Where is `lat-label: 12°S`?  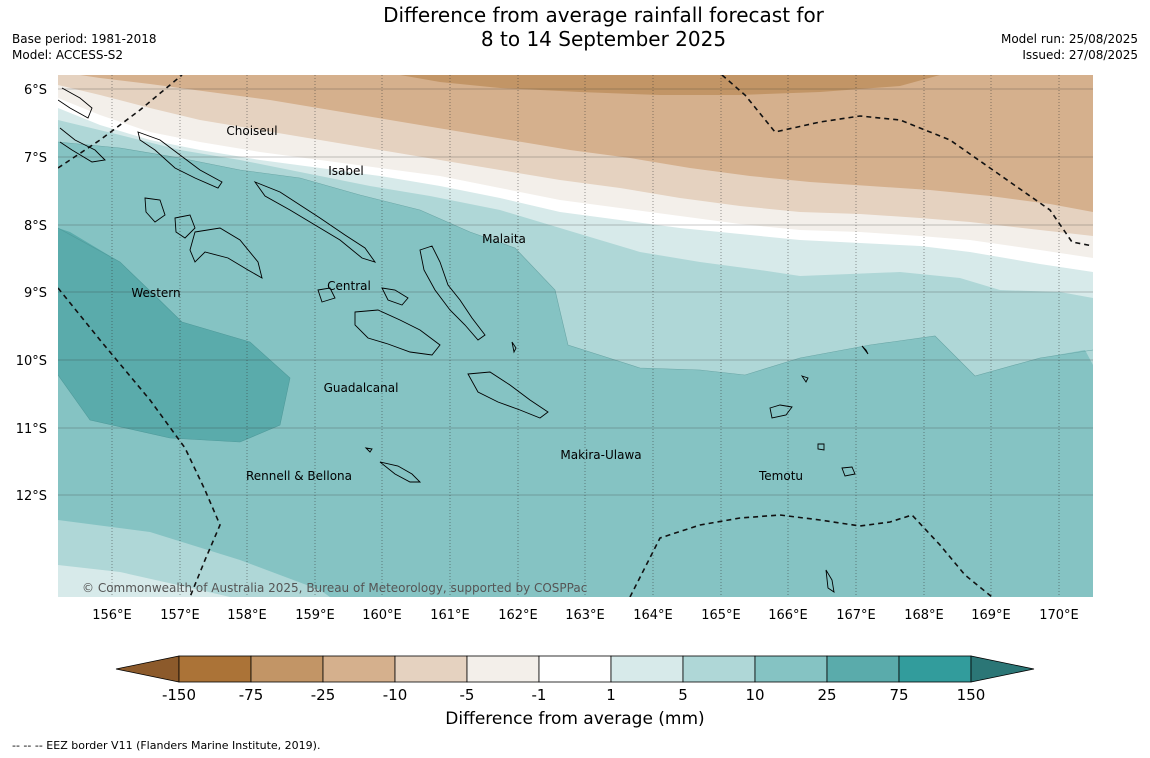
lat-label: 12°S is located at coordinates (31, 496).